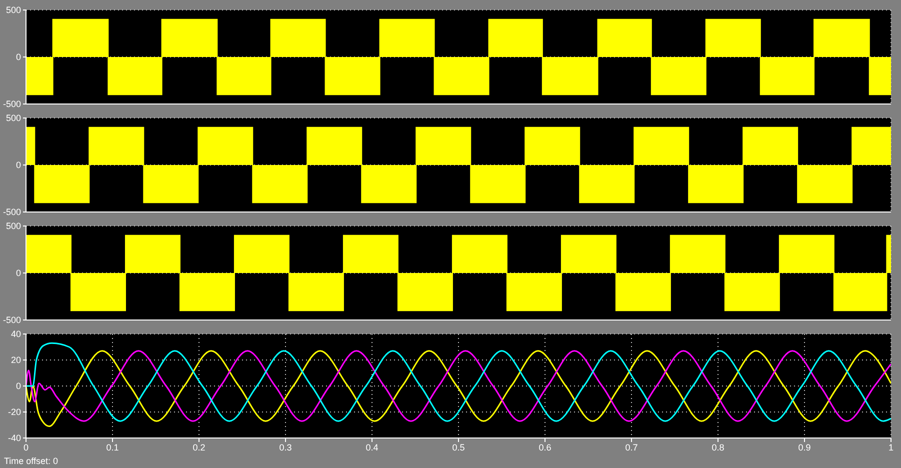 Image resolution: width=901 pixels, height=468 pixels. Describe the element at coordinates (804, 447) in the screenshot. I see `x-tick-label: 0.9` at that location.